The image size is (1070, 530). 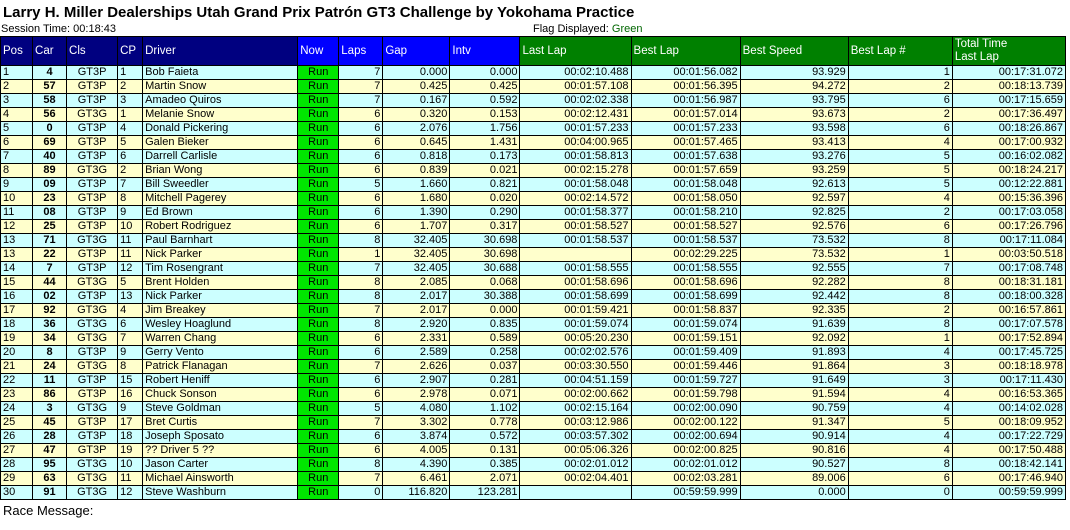 What do you see at coordinates (50, 450) in the screenshot?
I see `cell-car: 47` at bounding box center [50, 450].